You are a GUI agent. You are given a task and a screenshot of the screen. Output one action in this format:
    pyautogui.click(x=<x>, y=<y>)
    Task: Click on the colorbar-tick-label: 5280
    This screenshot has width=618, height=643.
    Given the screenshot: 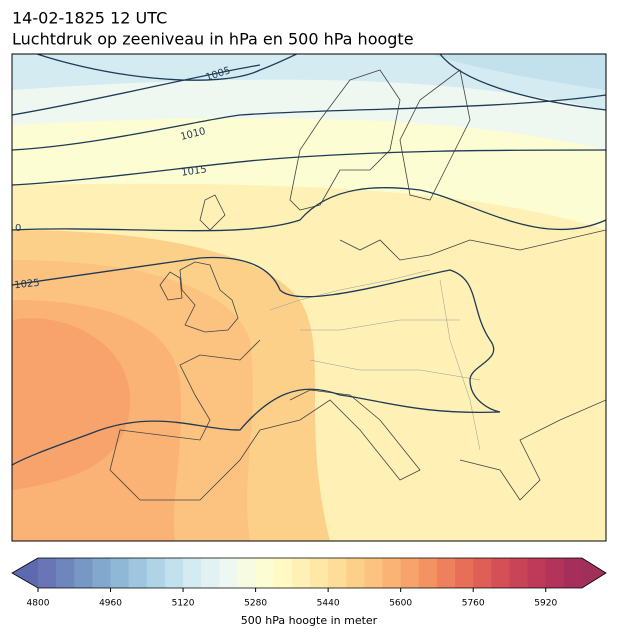 What is the action you would take?
    pyautogui.click(x=255, y=604)
    